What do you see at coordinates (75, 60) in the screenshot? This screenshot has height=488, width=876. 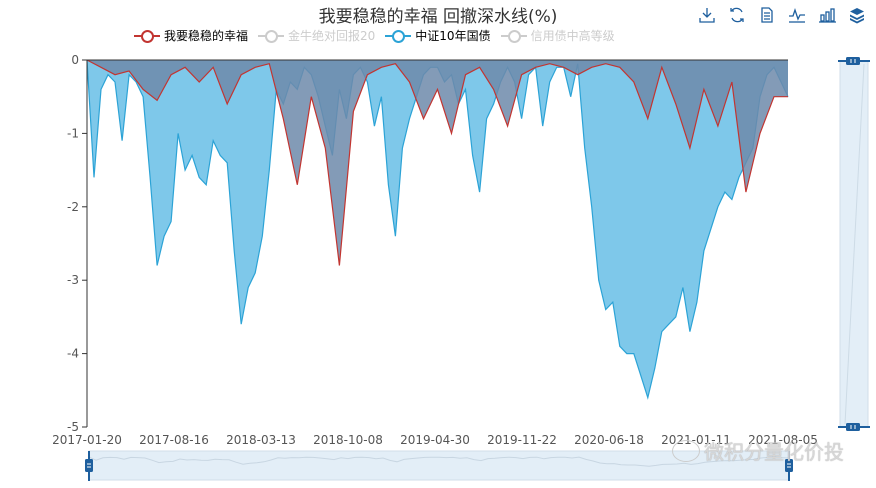 I see `svg-text: 0` at bounding box center [75, 60].